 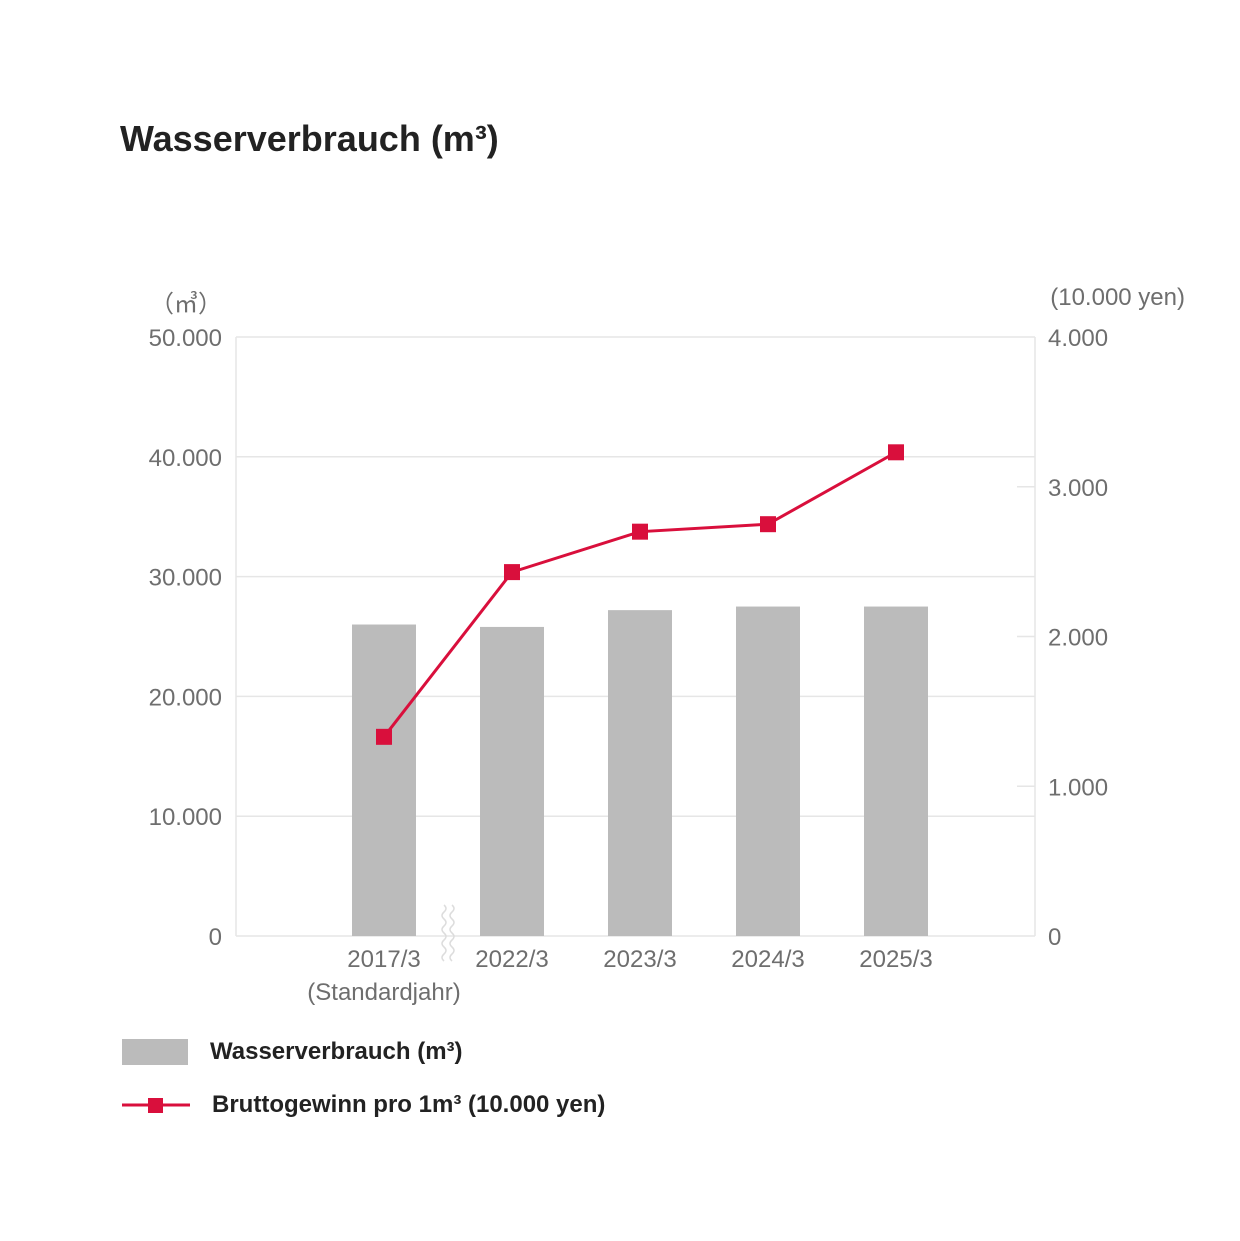 What do you see at coordinates (1117, 297) in the screenshot?
I see `y-right-unit-label: (10.000 yen)` at bounding box center [1117, 297].